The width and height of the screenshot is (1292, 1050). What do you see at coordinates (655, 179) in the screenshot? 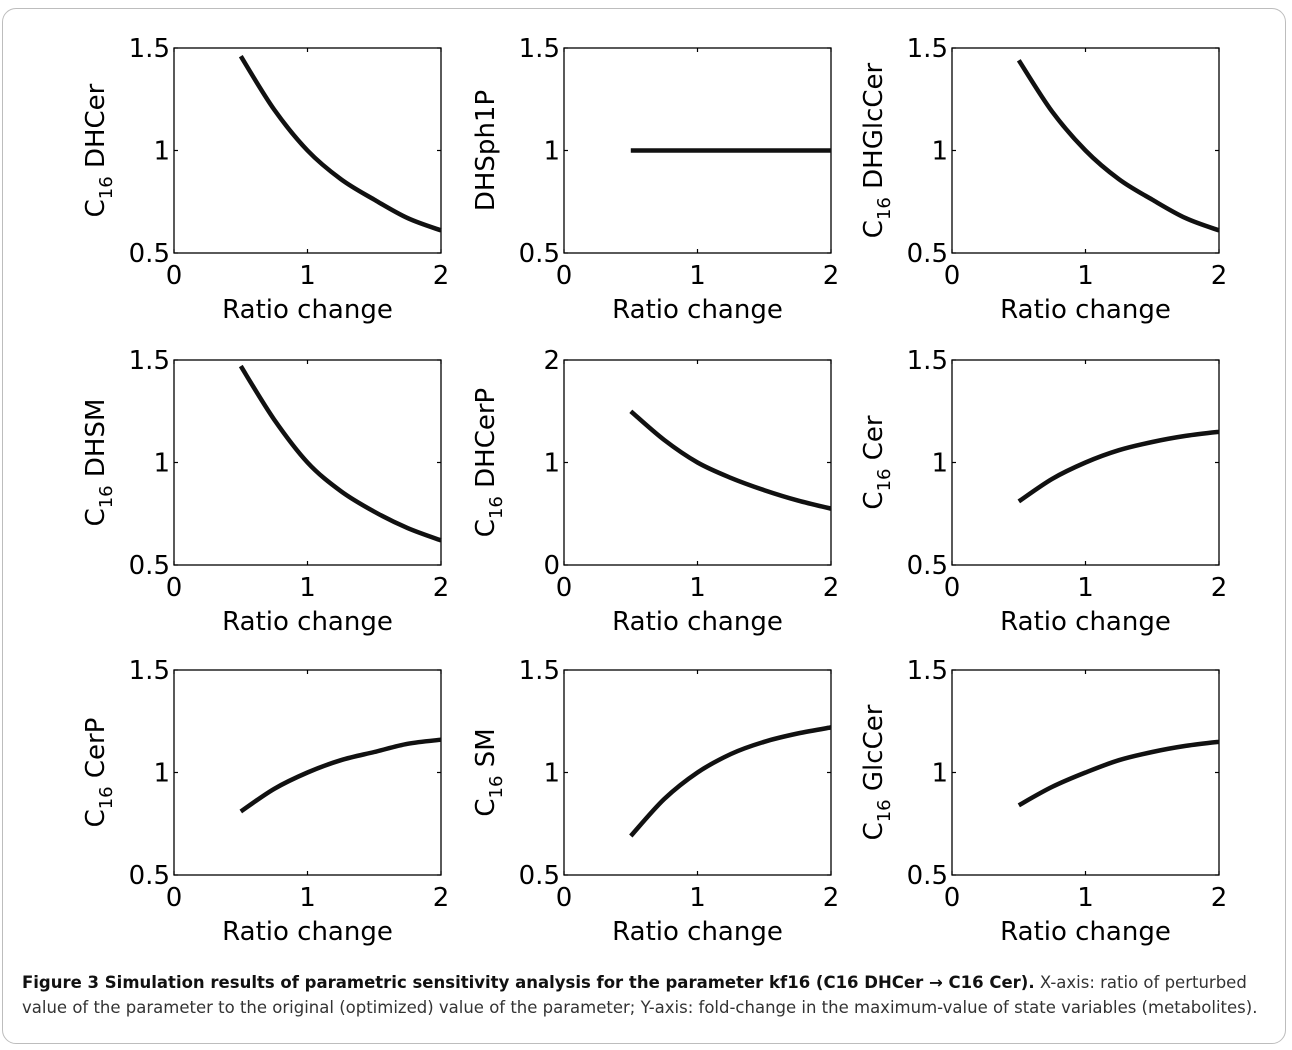
I see `chart-panel-2: 0 1 2 0.5 1 1.5 Ratio change DHSph1P` at bounding box center [655, 179].